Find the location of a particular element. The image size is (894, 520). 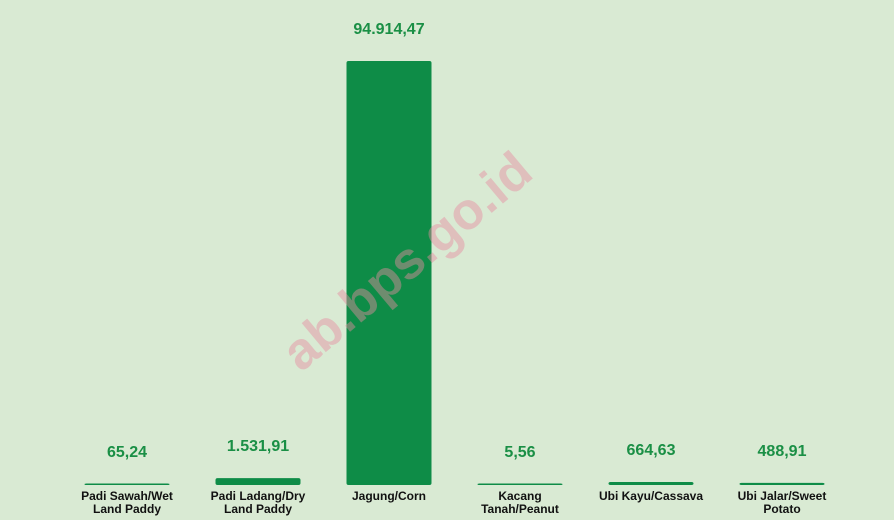

value-label: 65,24 is located at coordinates (127, 452).